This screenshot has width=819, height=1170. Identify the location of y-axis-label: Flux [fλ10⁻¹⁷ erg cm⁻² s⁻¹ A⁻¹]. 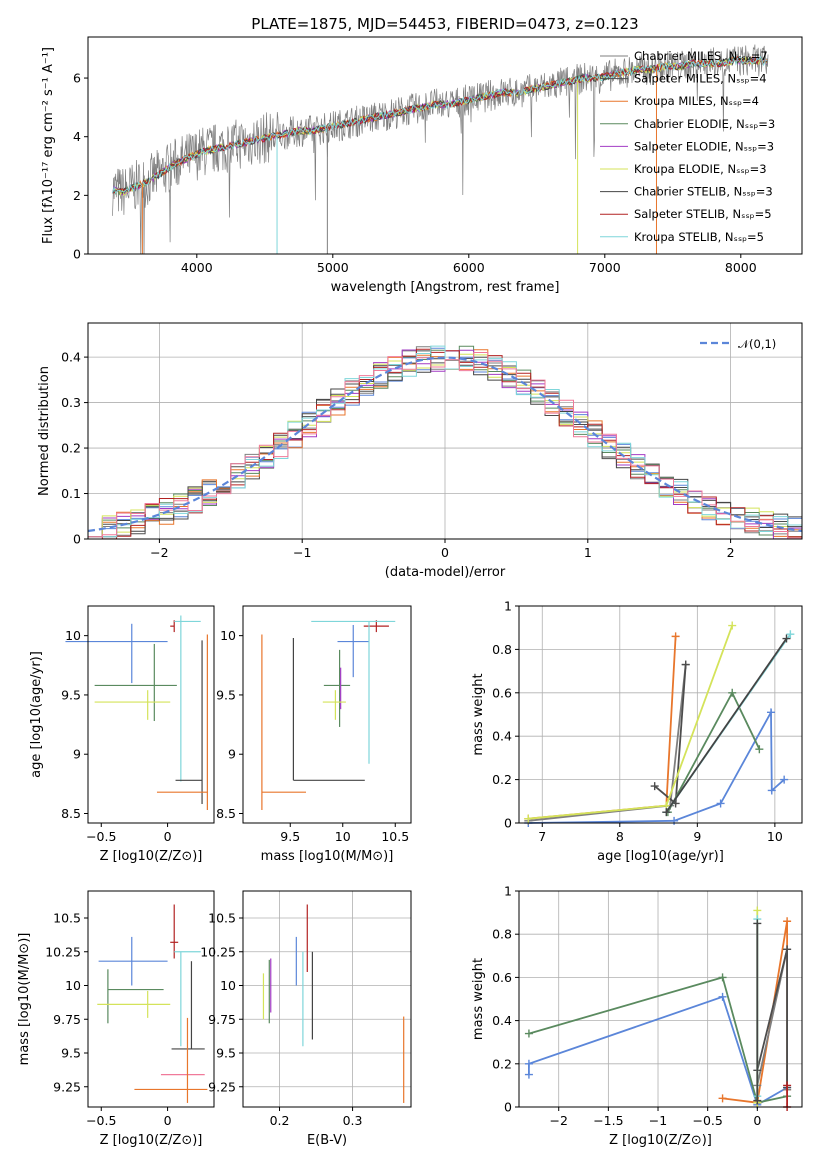
(48, 145).